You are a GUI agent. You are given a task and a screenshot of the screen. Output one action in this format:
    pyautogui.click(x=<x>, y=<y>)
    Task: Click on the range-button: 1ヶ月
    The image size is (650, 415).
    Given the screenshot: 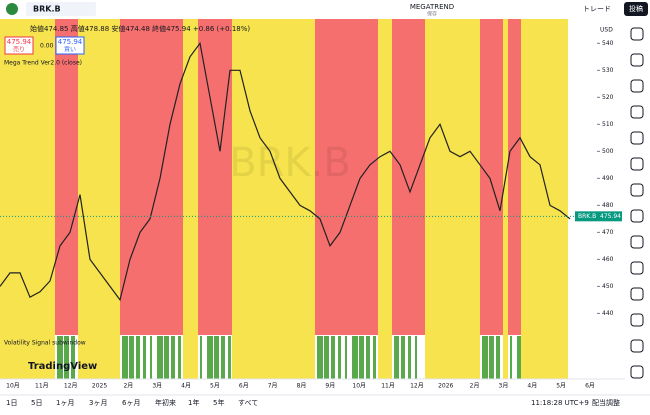 What is the action you would take?
    pyautogui.click(x=65, y=403)
    